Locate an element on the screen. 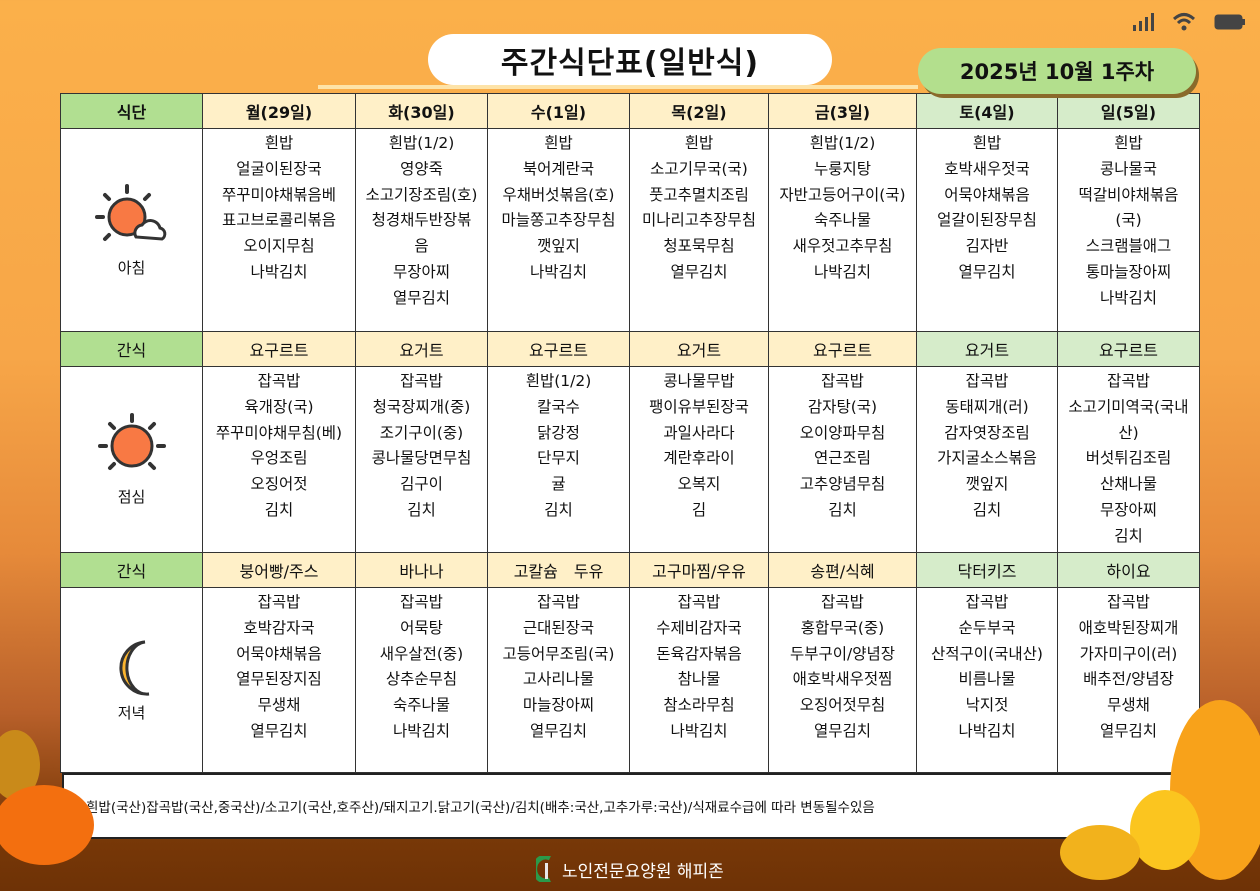  menu-item: 애호박새우젓찜 is located at coordinates (842, 679).